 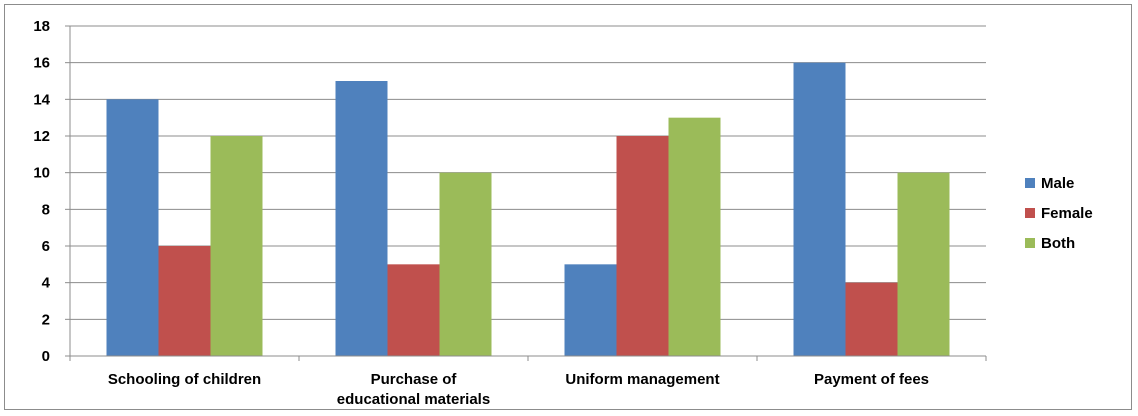 What do you see at coordinates (1030, 213) in the screenshot?
I see `legend-swatch-female` at bounding box center [1030, 213].